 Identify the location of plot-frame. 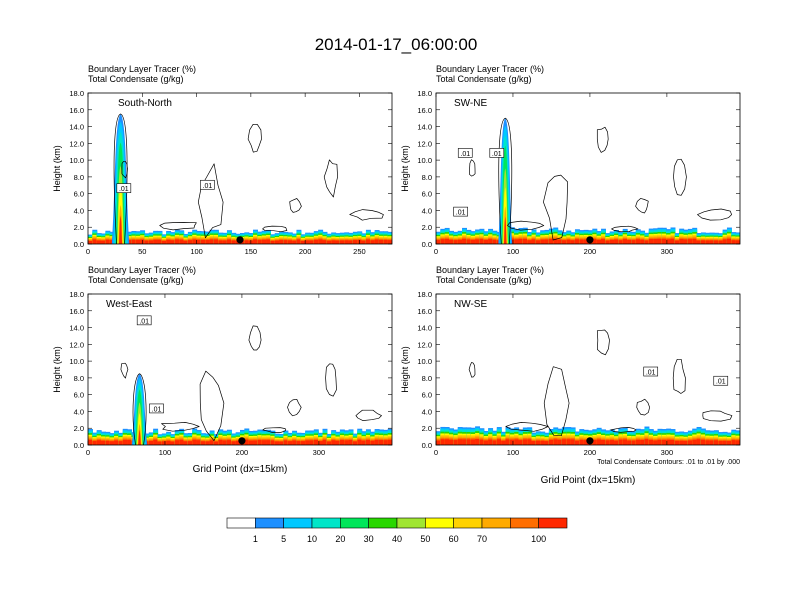
(588, 369).